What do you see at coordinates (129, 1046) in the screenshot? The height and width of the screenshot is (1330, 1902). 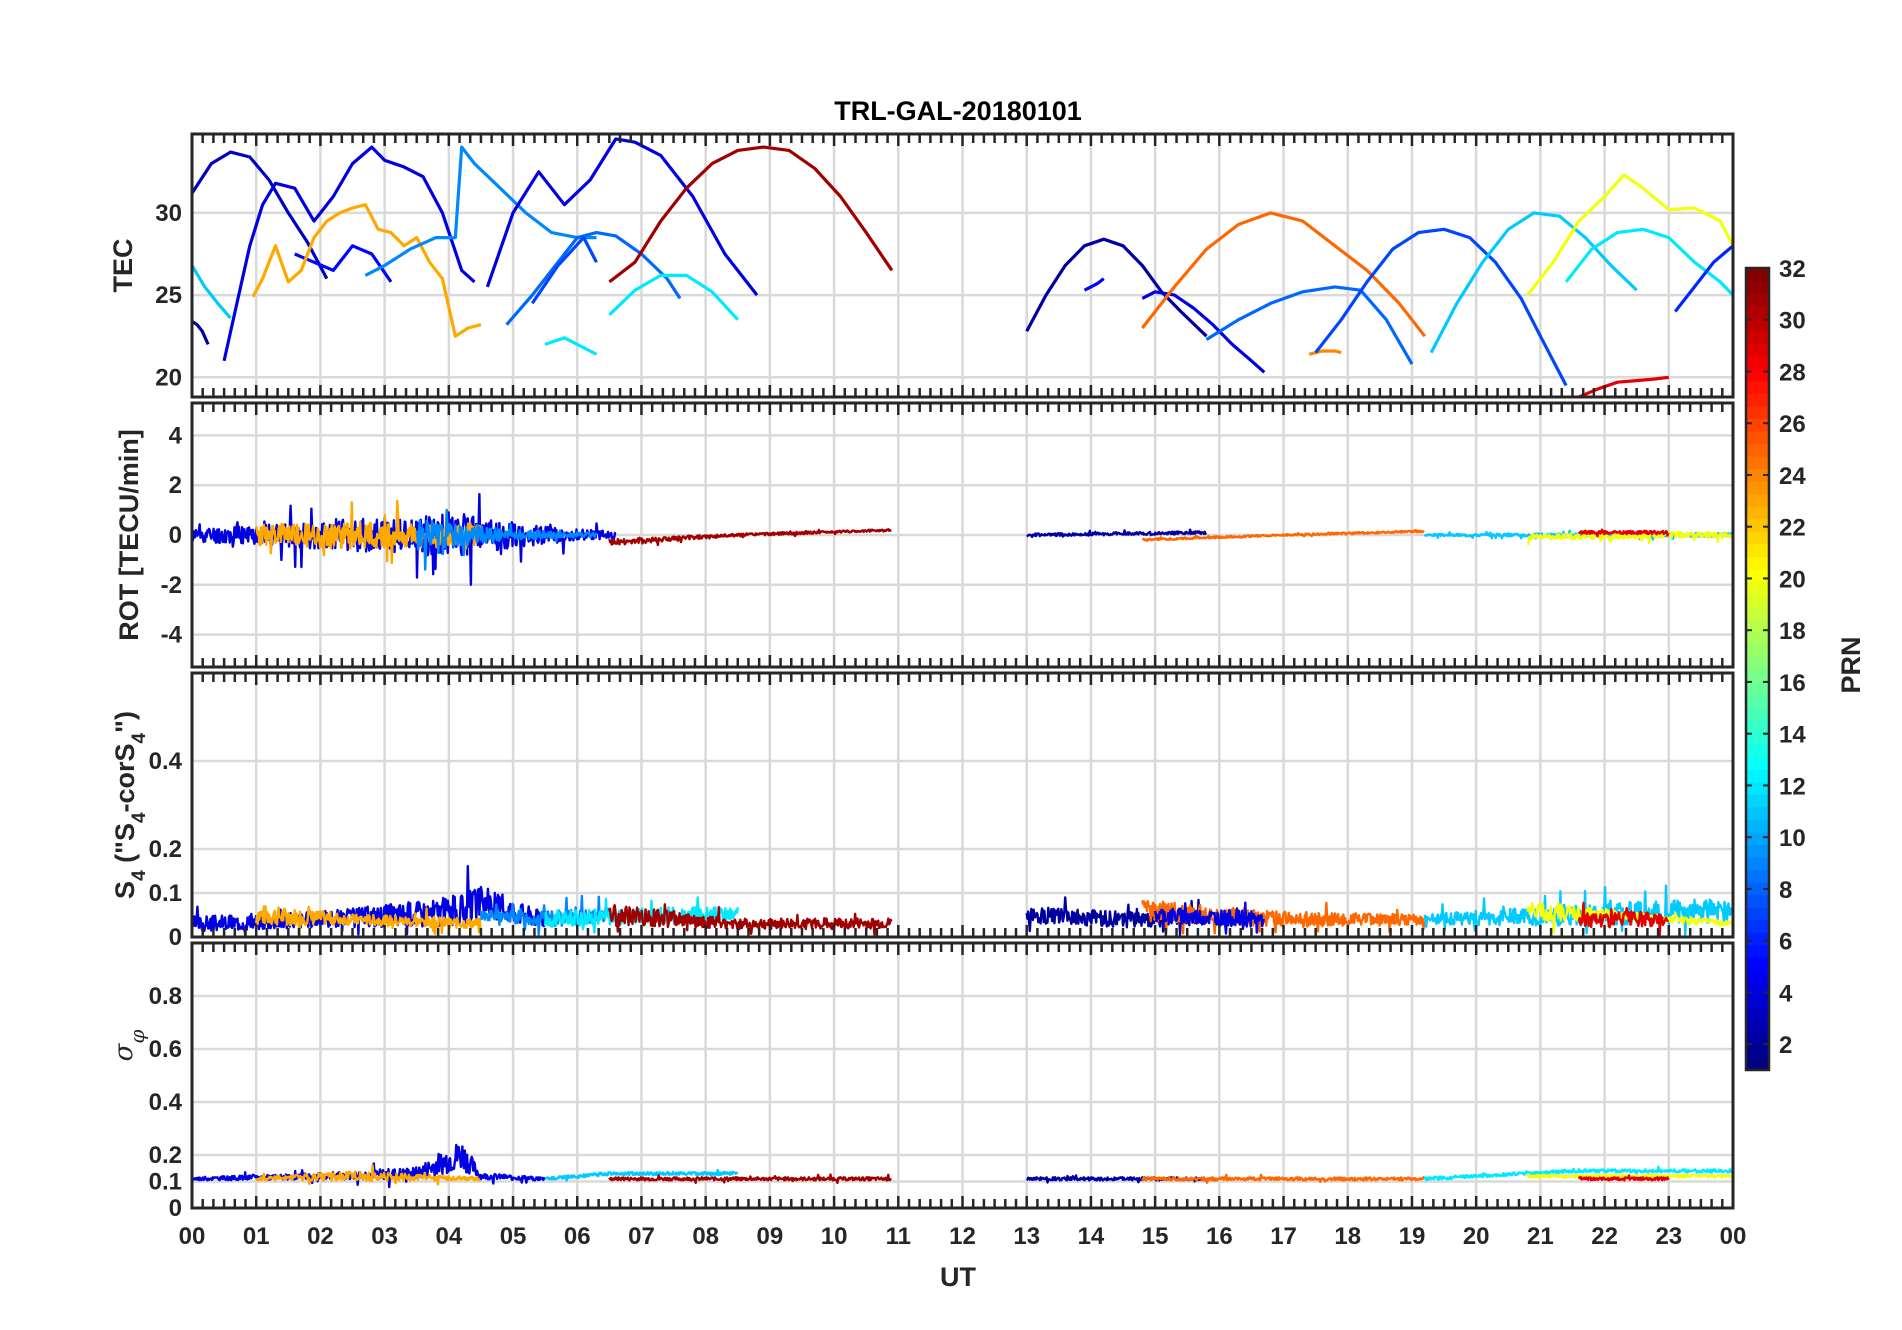 I see `y-axis-label-sigma: σφ` at bounding box center [129, 1046].